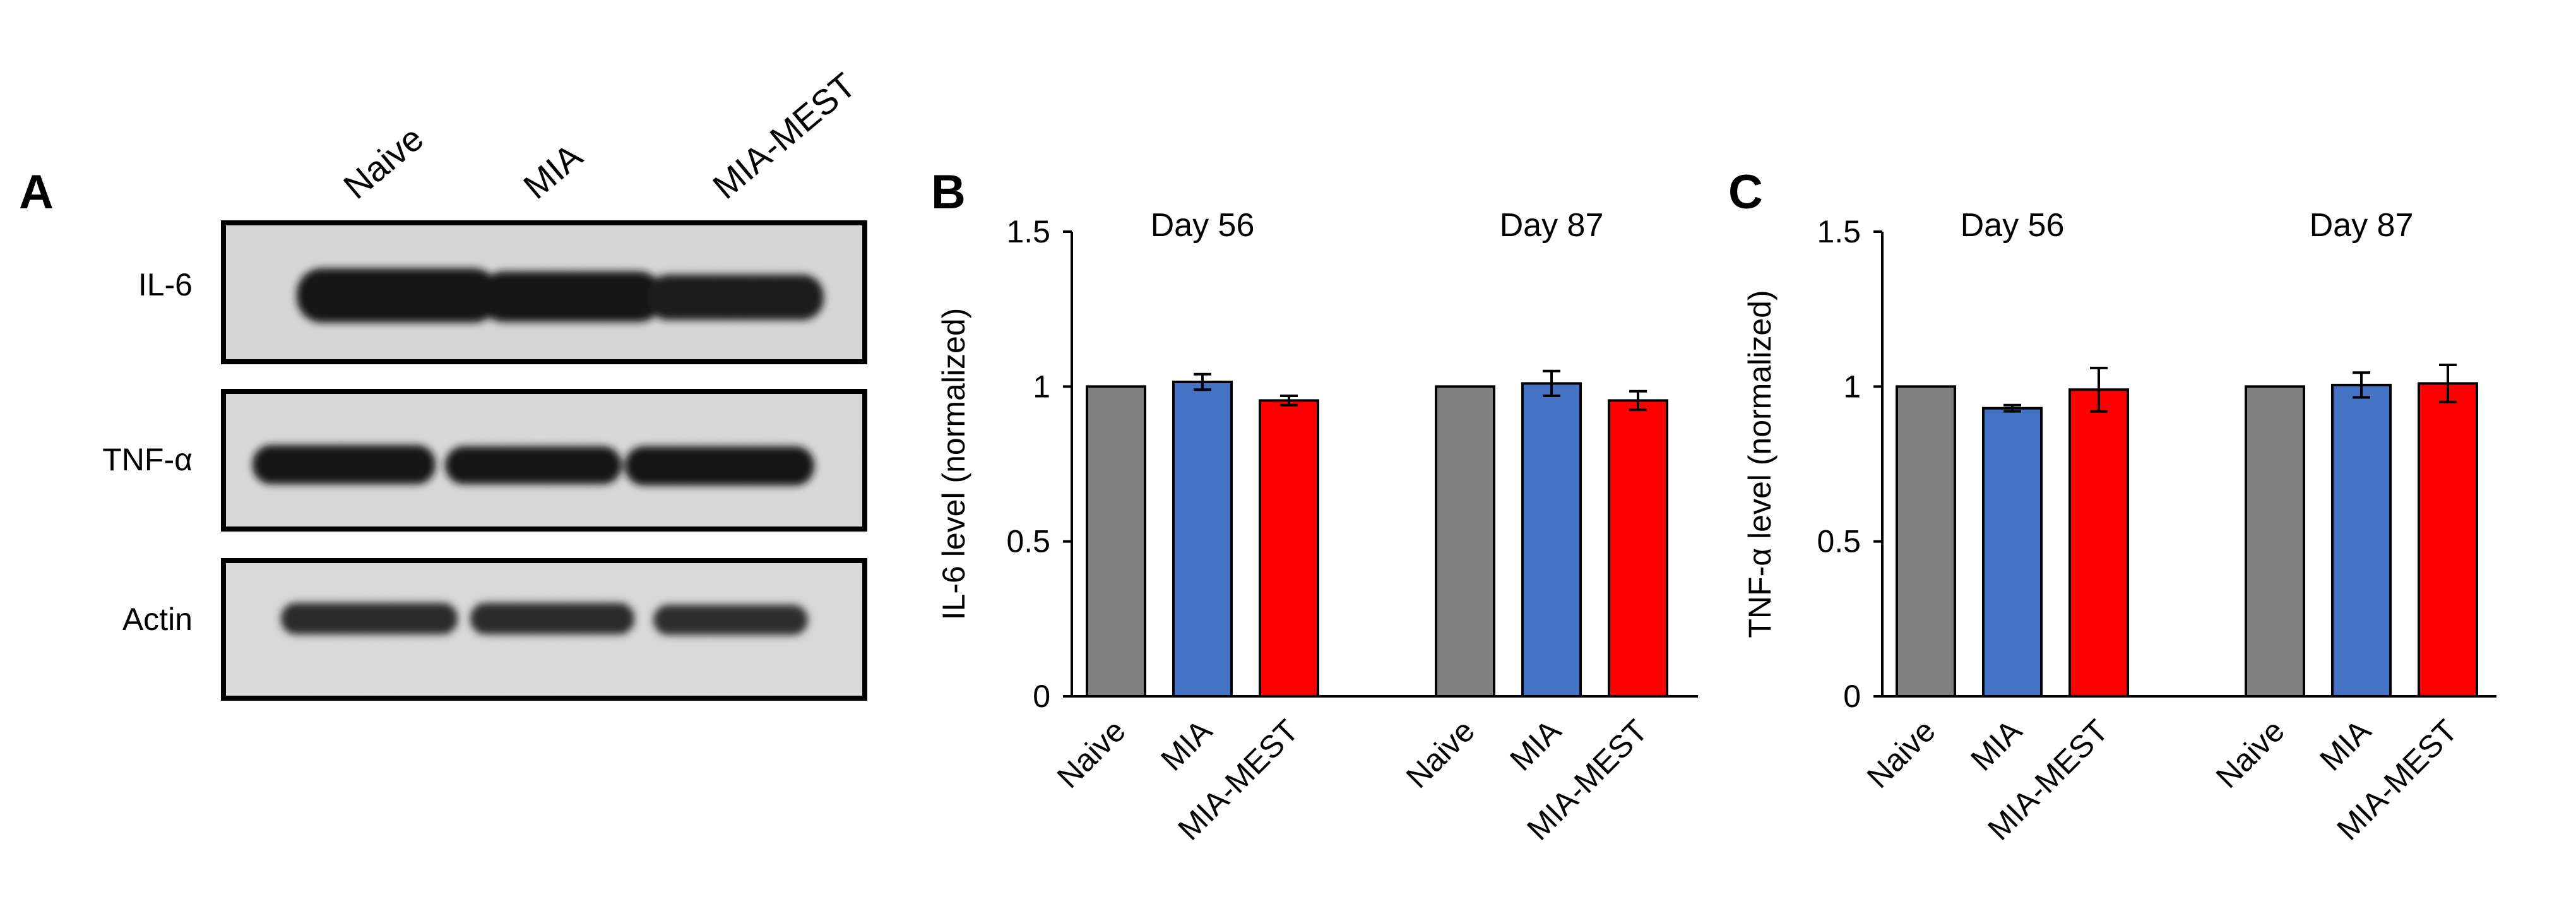  I want to click on blot-tnf, so click(544, 460).